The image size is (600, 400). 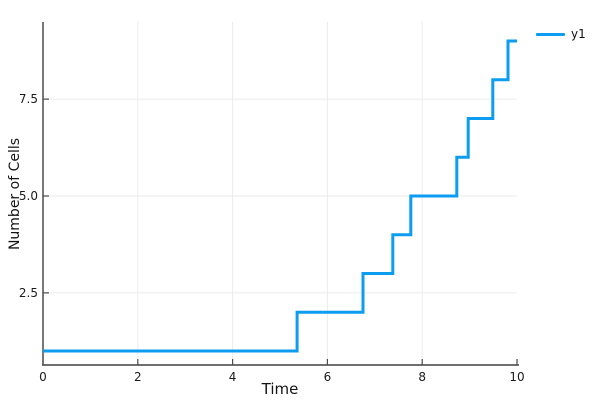 I want to click on x-tick-label: 2, so click(x=138, y=377).